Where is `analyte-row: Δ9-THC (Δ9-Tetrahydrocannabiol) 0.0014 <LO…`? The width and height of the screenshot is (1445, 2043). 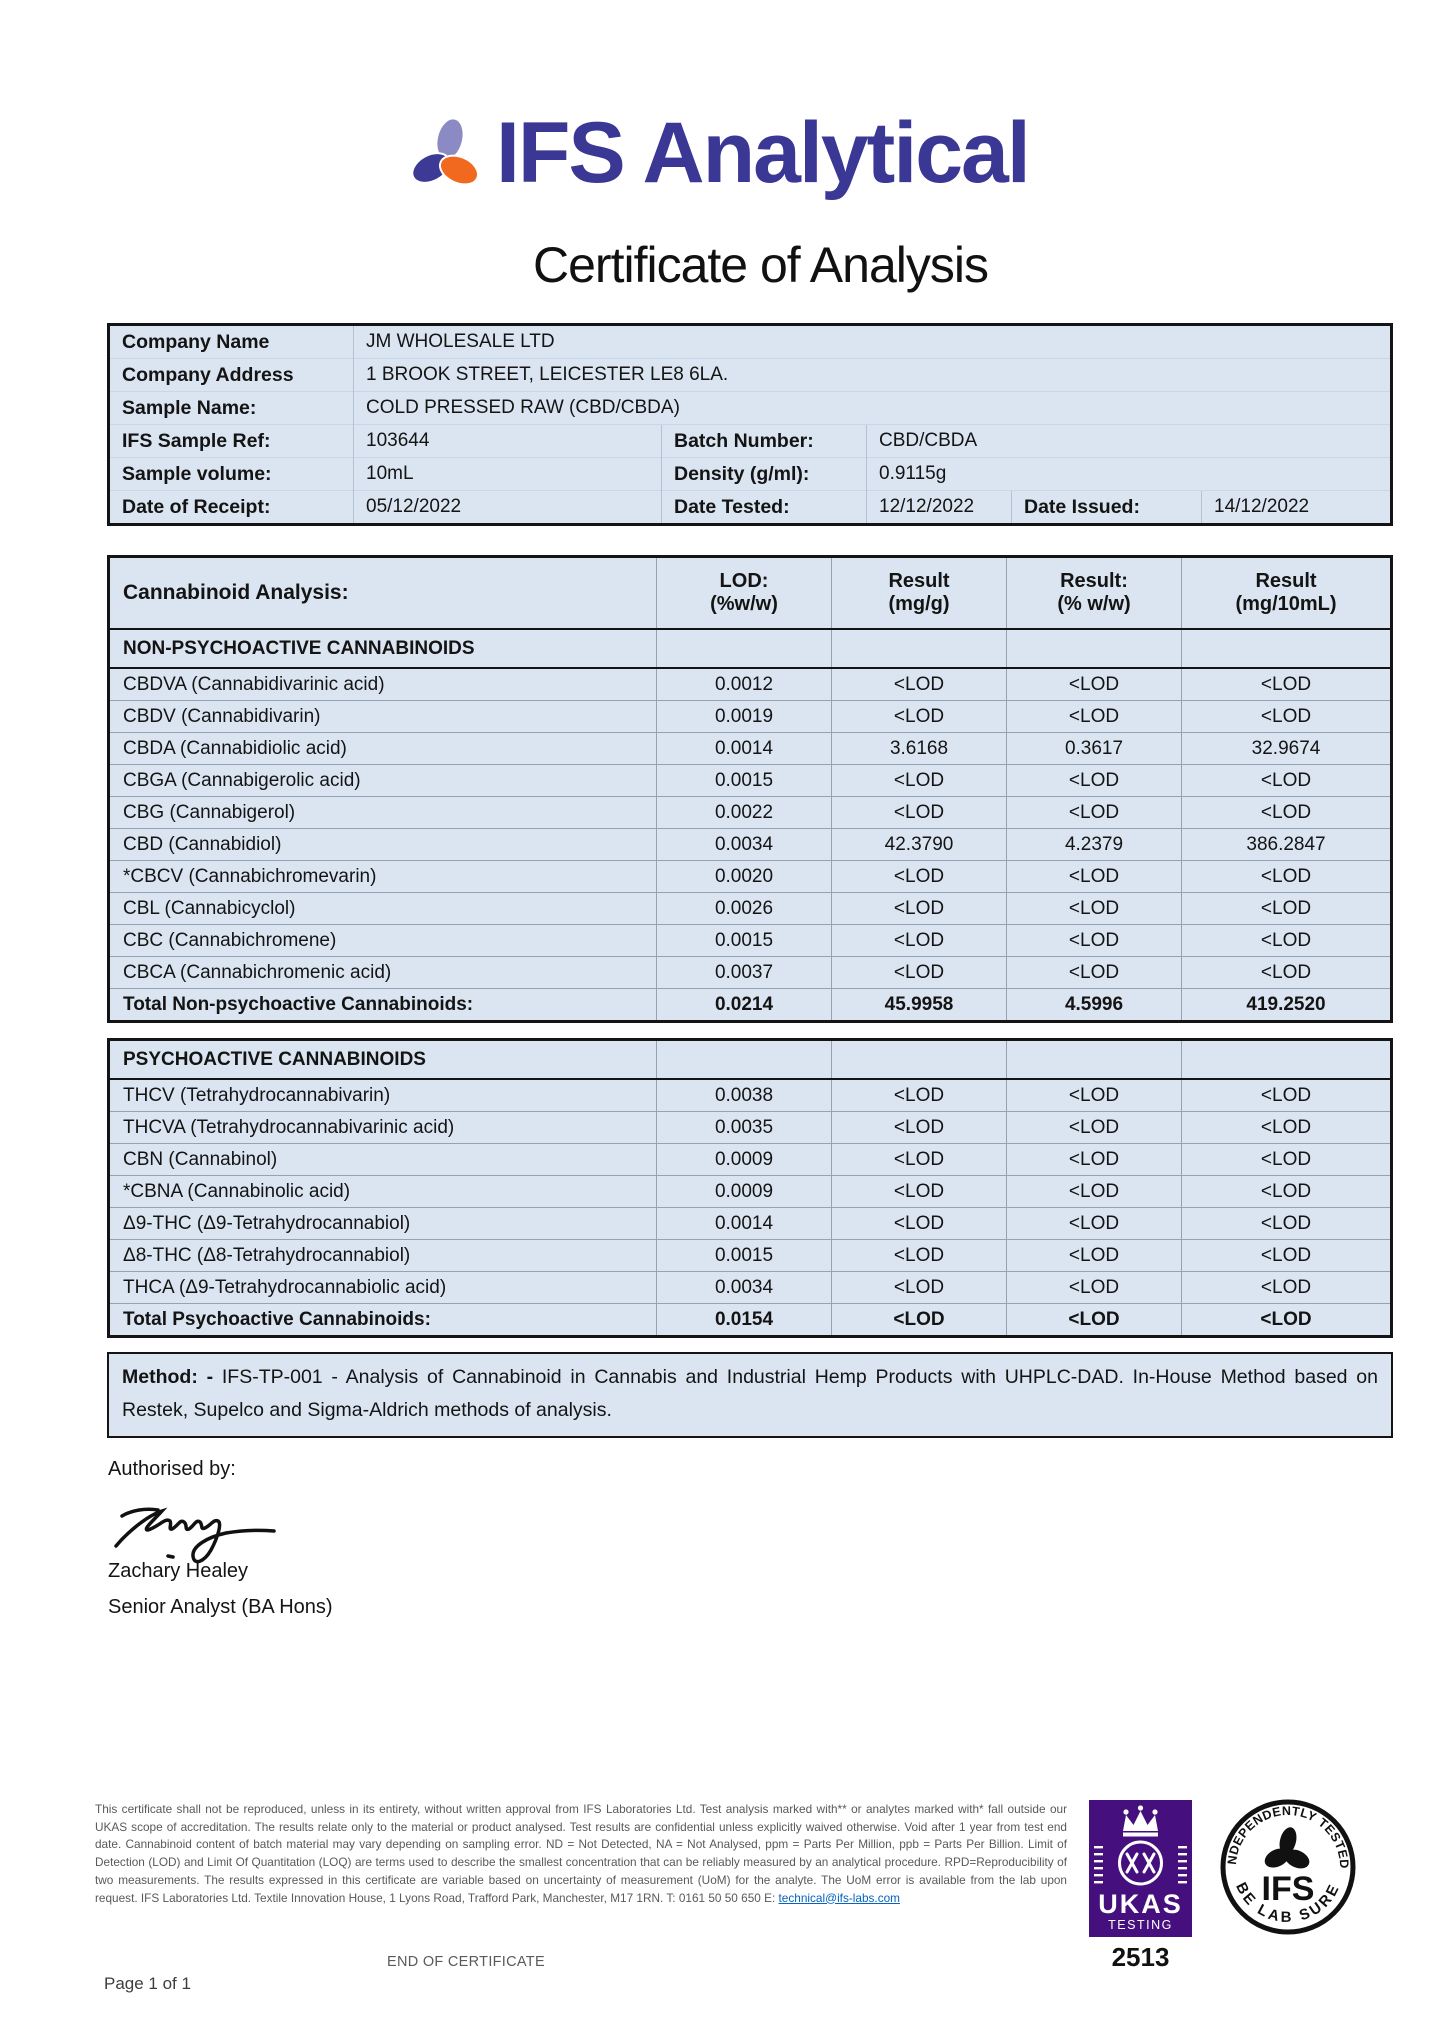
analyte-row: Δ9-THC (Δ9-Tetrahydrocannabiol) 0.0014 <LO… is located at coordinates (750, 1223).